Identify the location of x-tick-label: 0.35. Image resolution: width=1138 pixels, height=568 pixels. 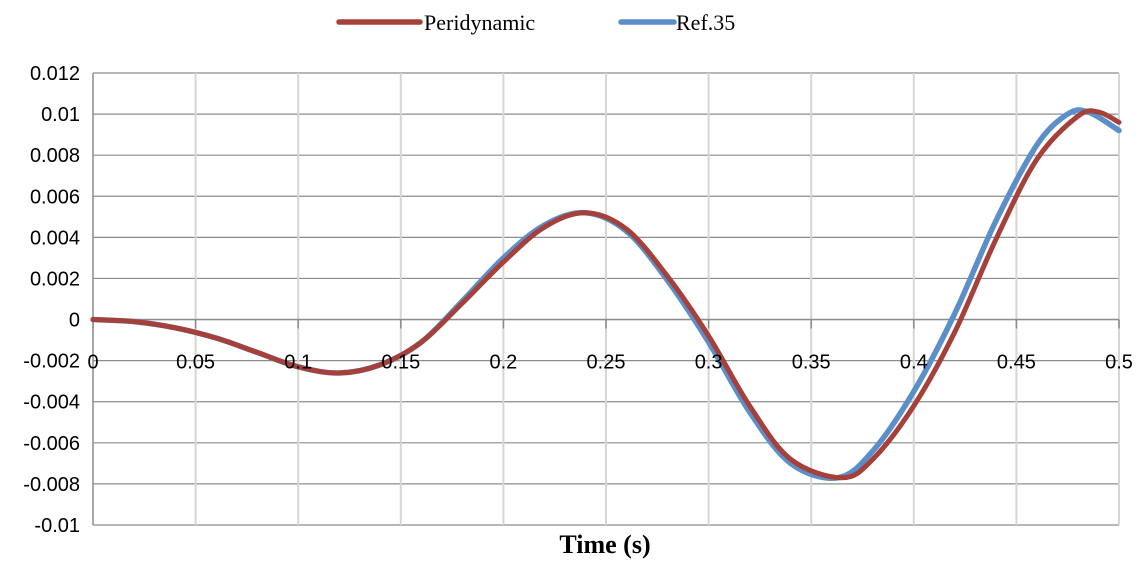
(811, 363).